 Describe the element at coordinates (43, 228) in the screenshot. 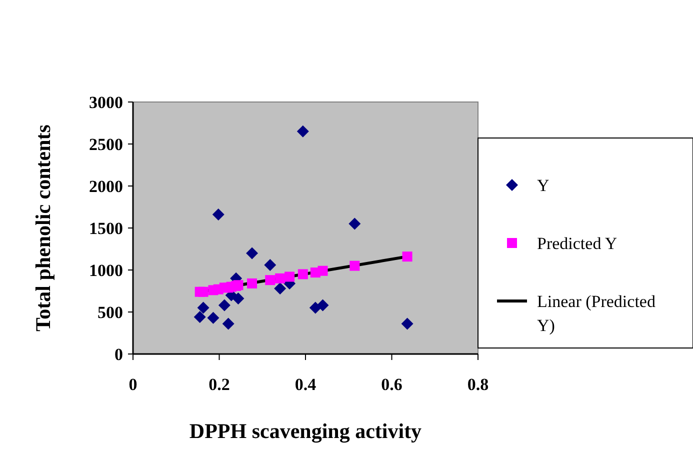

I see `y-axis-title: Total phenolic contents` at that location.